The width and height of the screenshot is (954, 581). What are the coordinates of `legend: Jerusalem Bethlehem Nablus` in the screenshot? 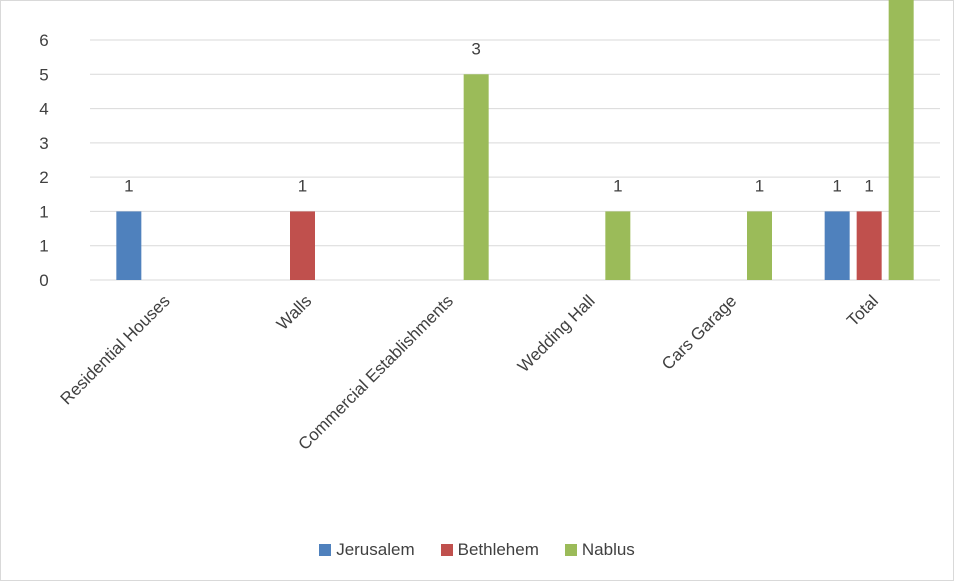 It's located at (477, 550).